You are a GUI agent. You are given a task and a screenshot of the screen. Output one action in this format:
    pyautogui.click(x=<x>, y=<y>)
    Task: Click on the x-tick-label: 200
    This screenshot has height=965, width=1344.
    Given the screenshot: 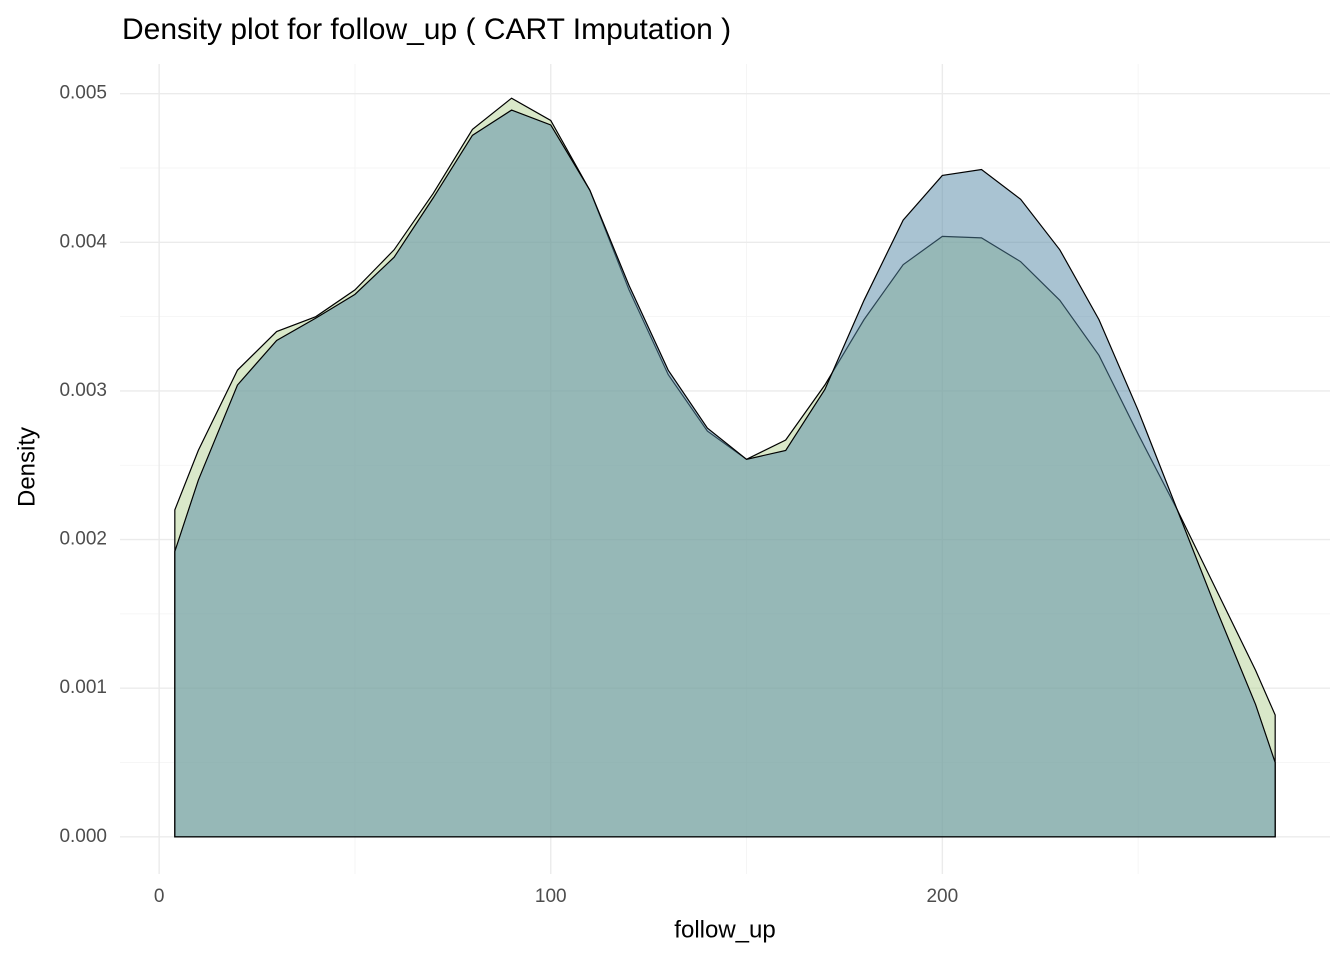 What is the action you would take?
    pyautogui.click(x=942, y=896)
    